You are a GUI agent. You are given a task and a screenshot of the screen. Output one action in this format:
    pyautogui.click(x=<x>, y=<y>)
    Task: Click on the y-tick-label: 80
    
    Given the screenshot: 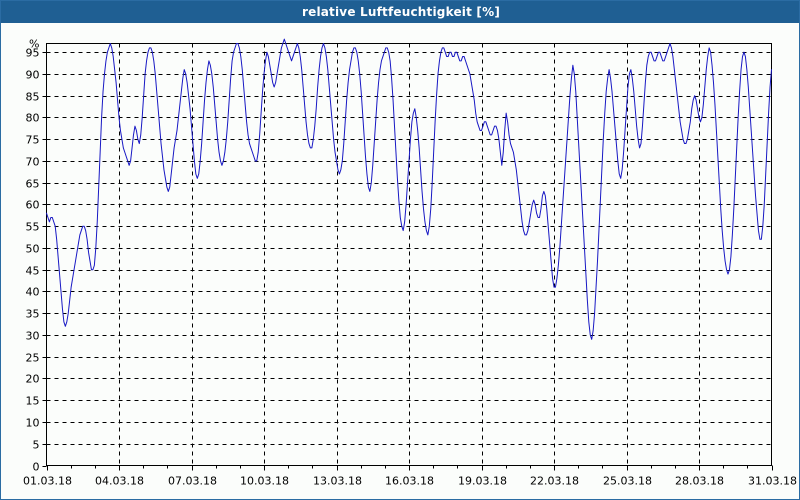 What is the action you would take?
    pyautogui.click(x=33, y=118)
    